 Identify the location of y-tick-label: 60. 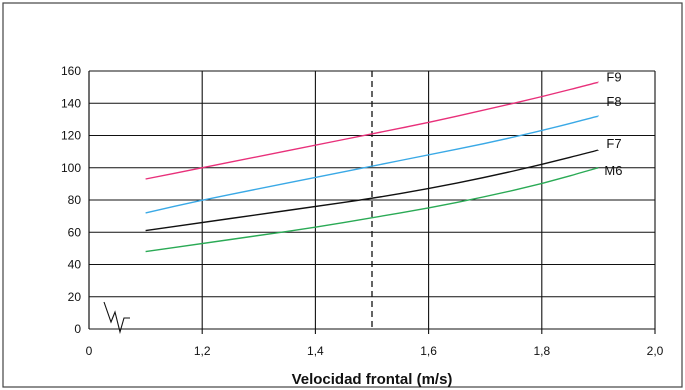
(75, 232).